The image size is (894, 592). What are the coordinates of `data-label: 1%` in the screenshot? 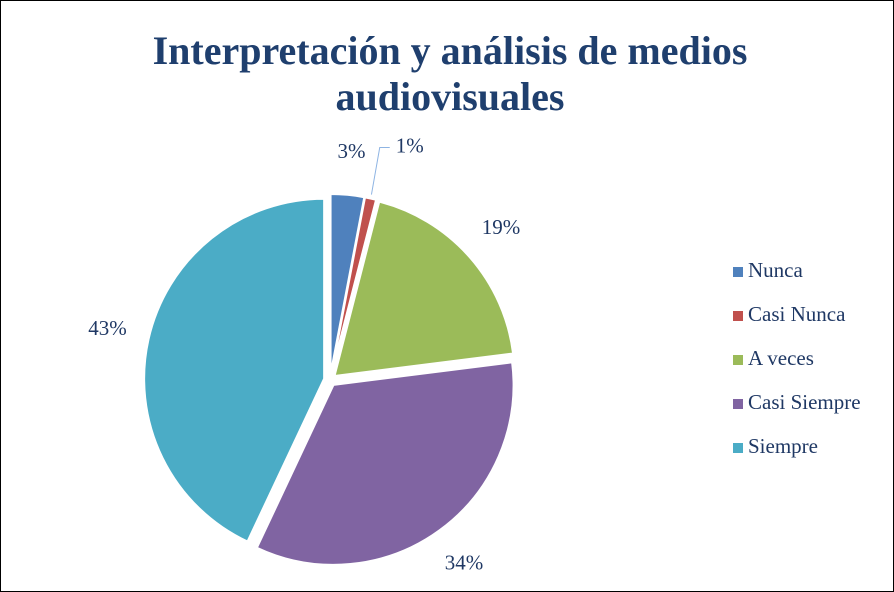 It's located at (410, 145).